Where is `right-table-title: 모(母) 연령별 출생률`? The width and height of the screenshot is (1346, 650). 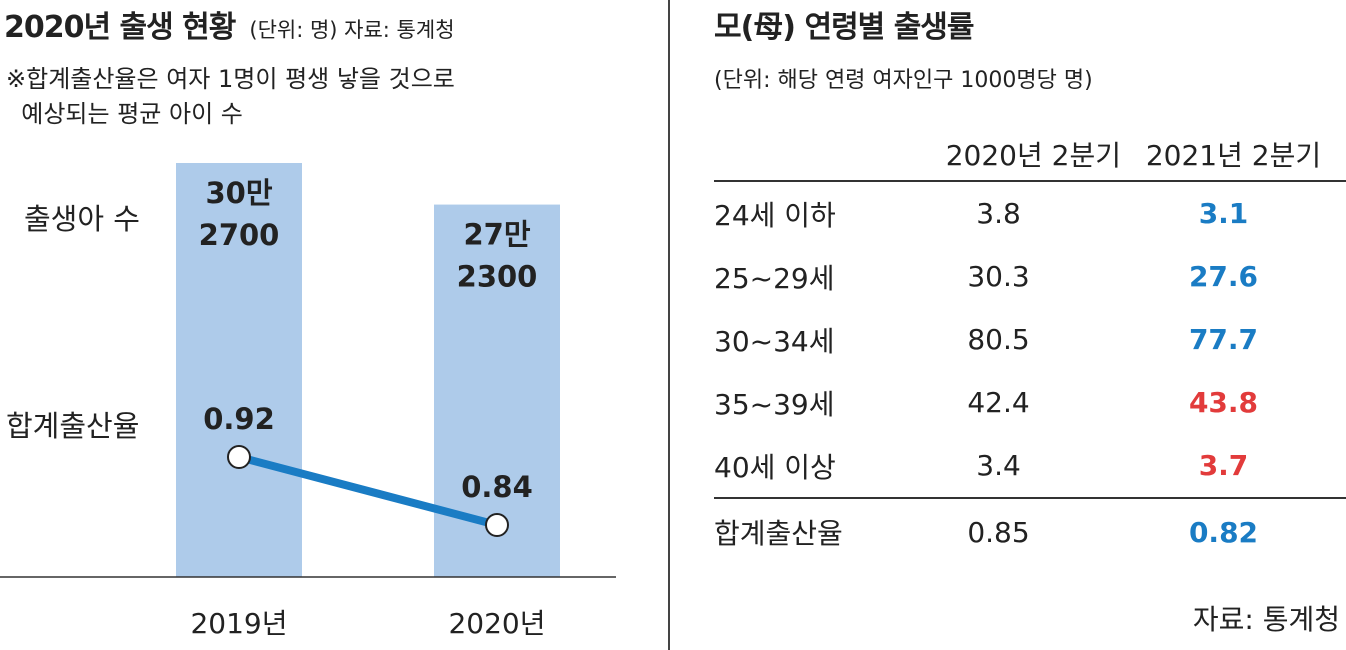
right-table-title: 모(母) 연령별 출생률 is located at coordinates (844, 27).